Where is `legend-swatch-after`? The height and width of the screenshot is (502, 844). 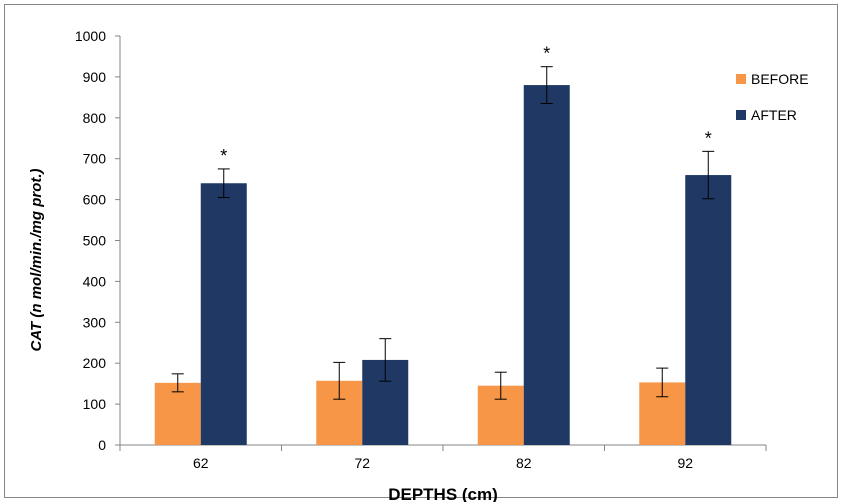 legend-swatch-after is located at coordinates (741, 115).